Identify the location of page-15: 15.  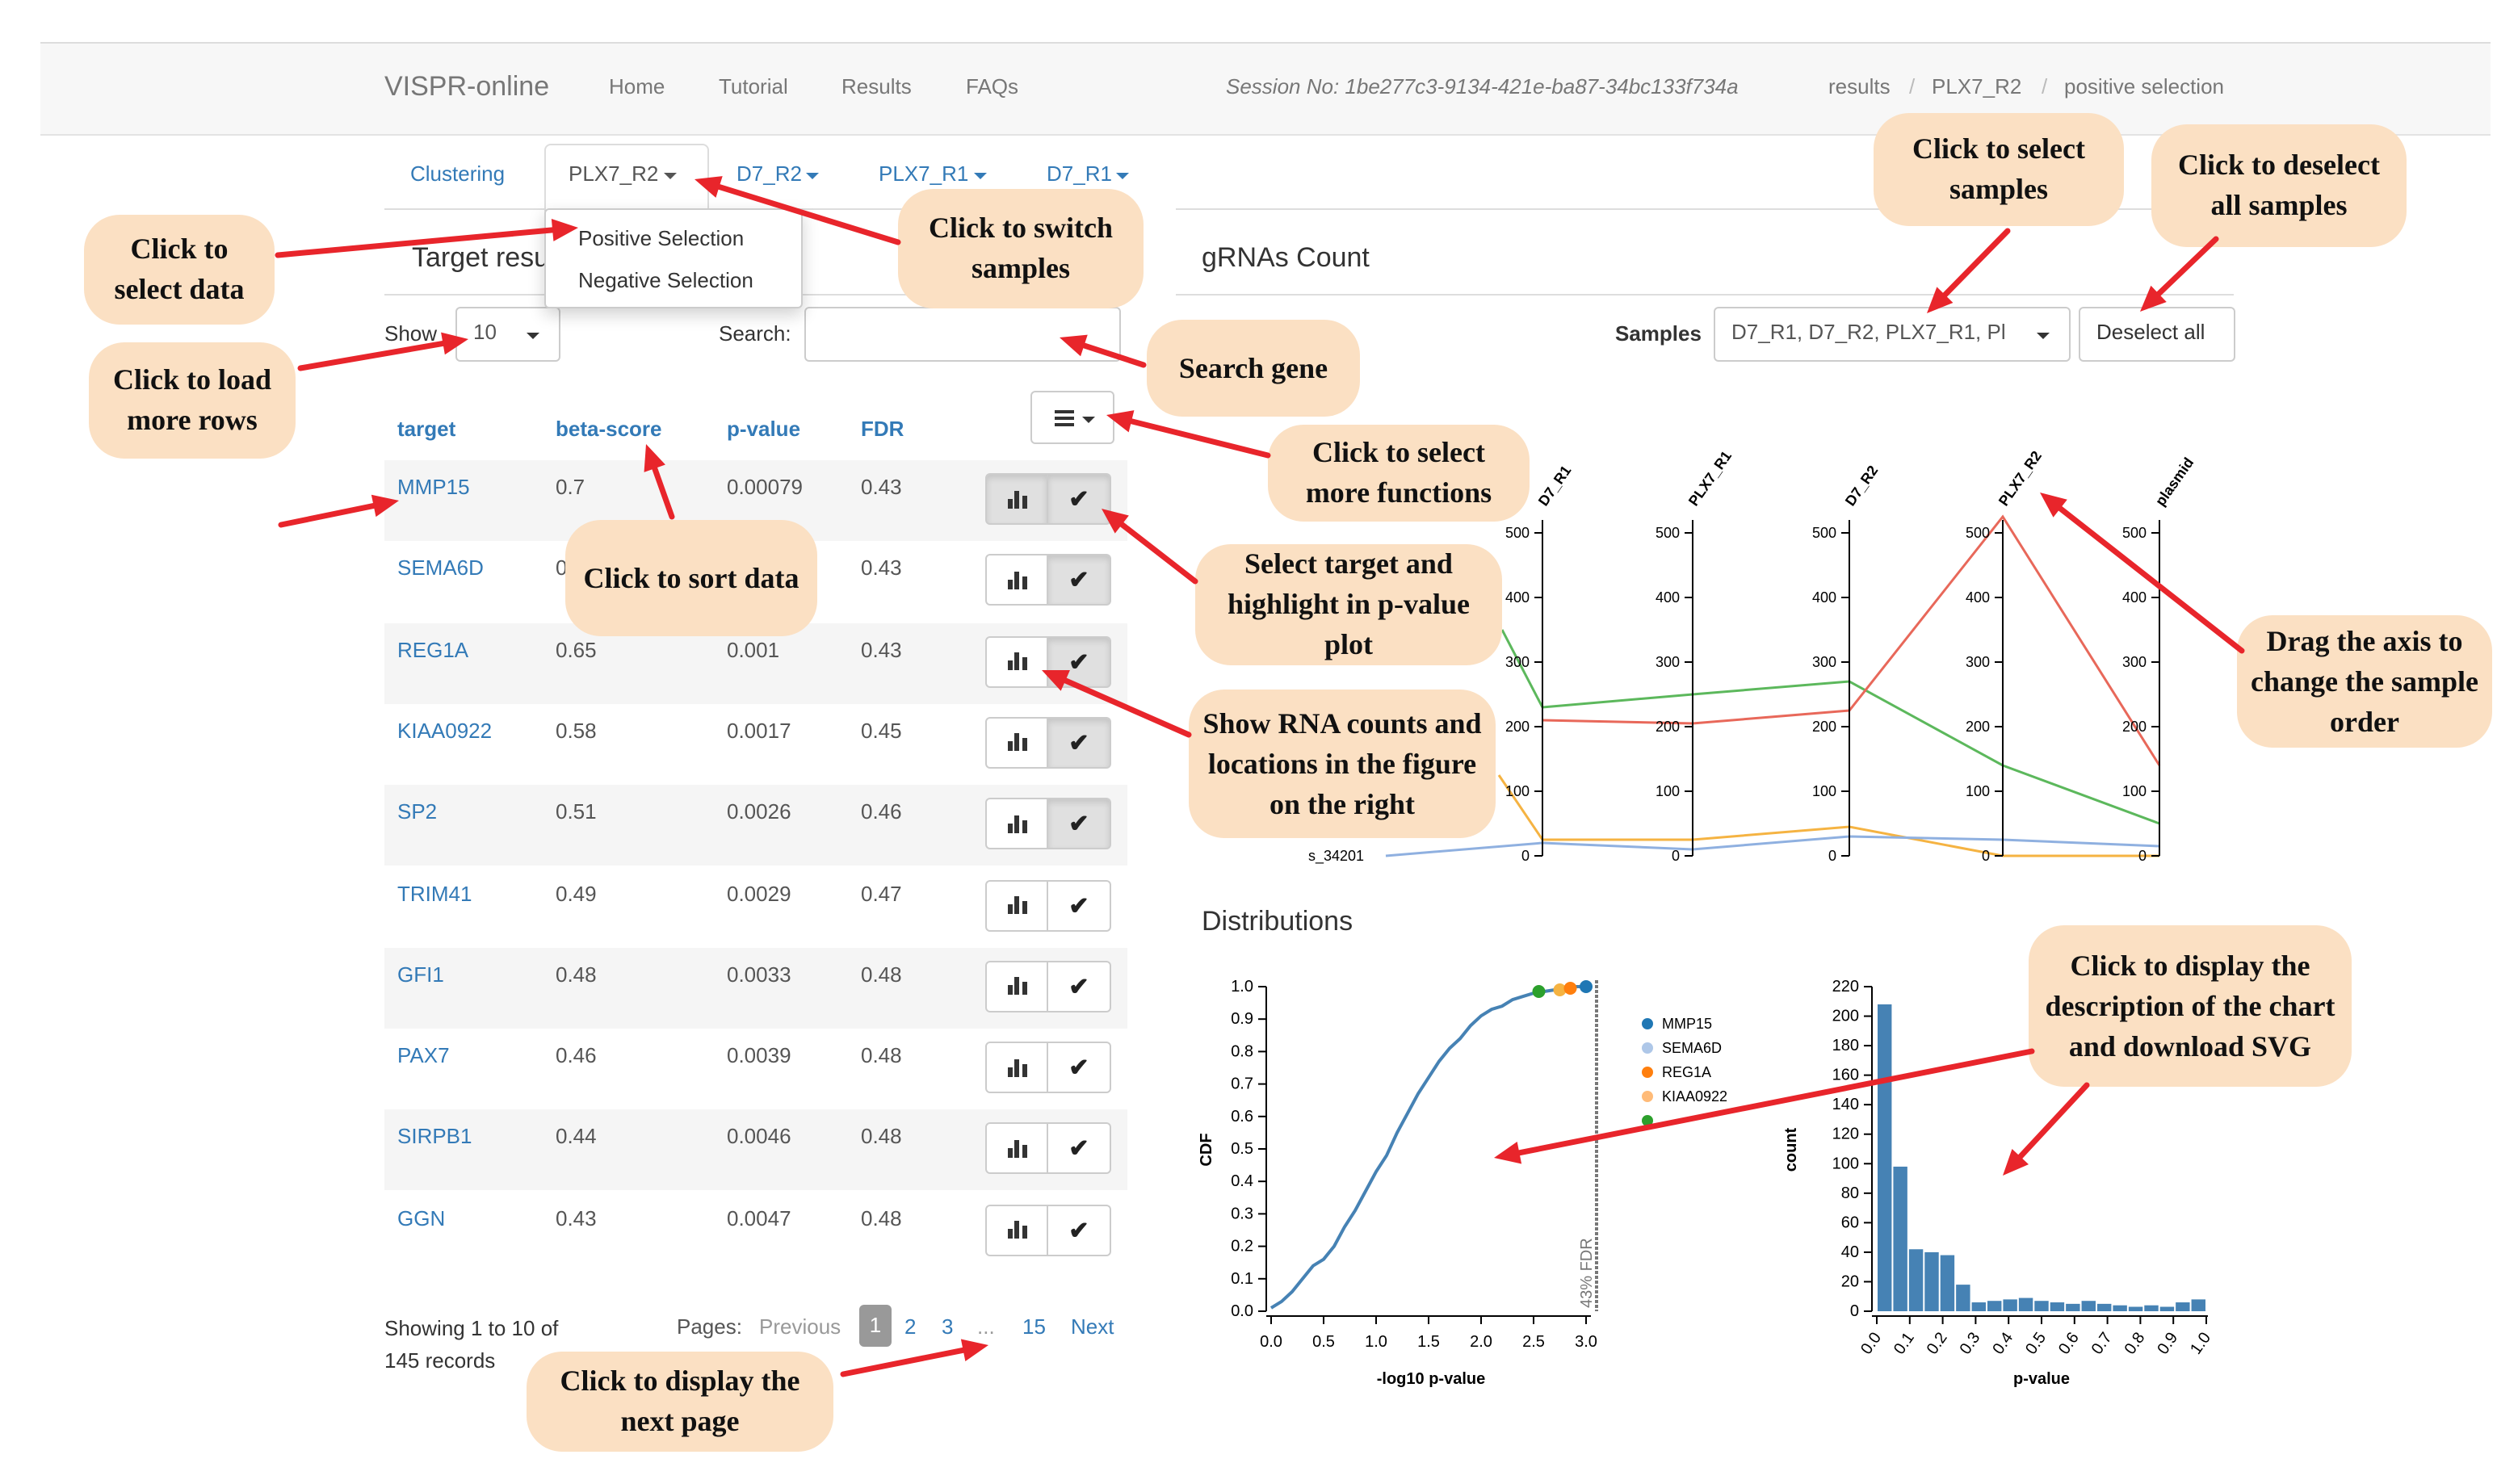
(1034, 1326).